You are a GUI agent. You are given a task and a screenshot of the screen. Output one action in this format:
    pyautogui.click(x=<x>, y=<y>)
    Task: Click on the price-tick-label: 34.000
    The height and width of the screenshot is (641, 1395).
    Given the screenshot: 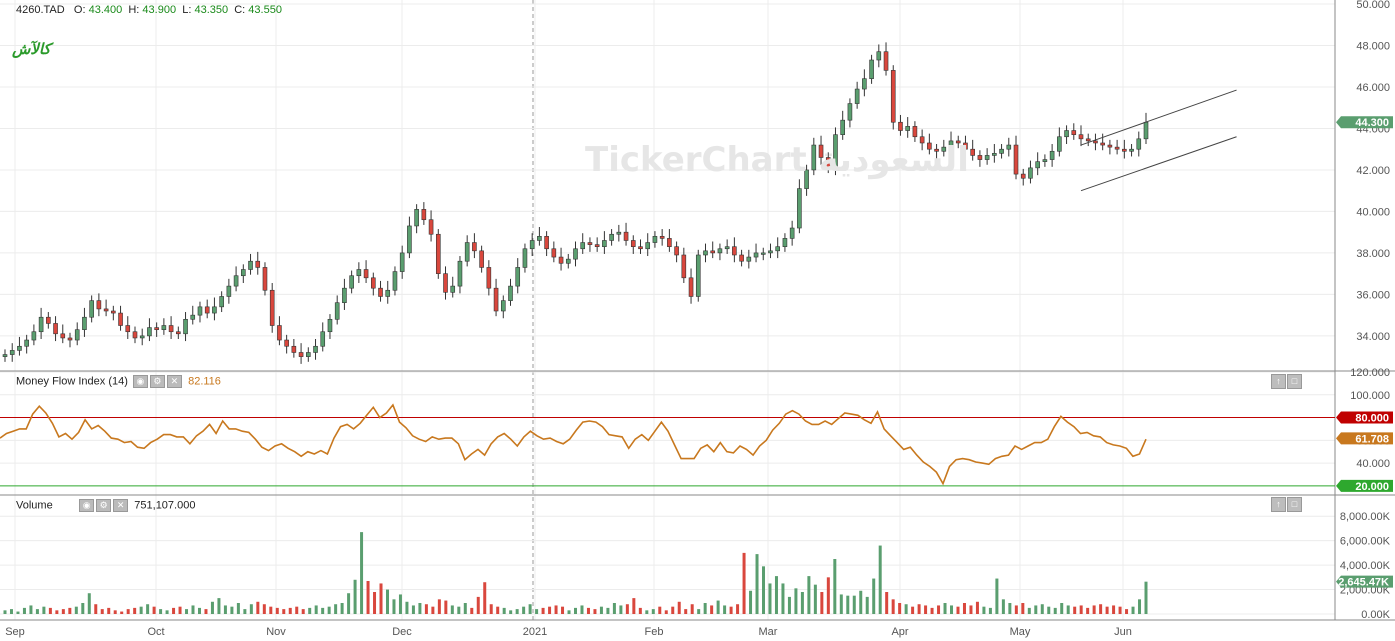 What is the action you would take?
    pyautogui.click(x=1373, y=337)
    